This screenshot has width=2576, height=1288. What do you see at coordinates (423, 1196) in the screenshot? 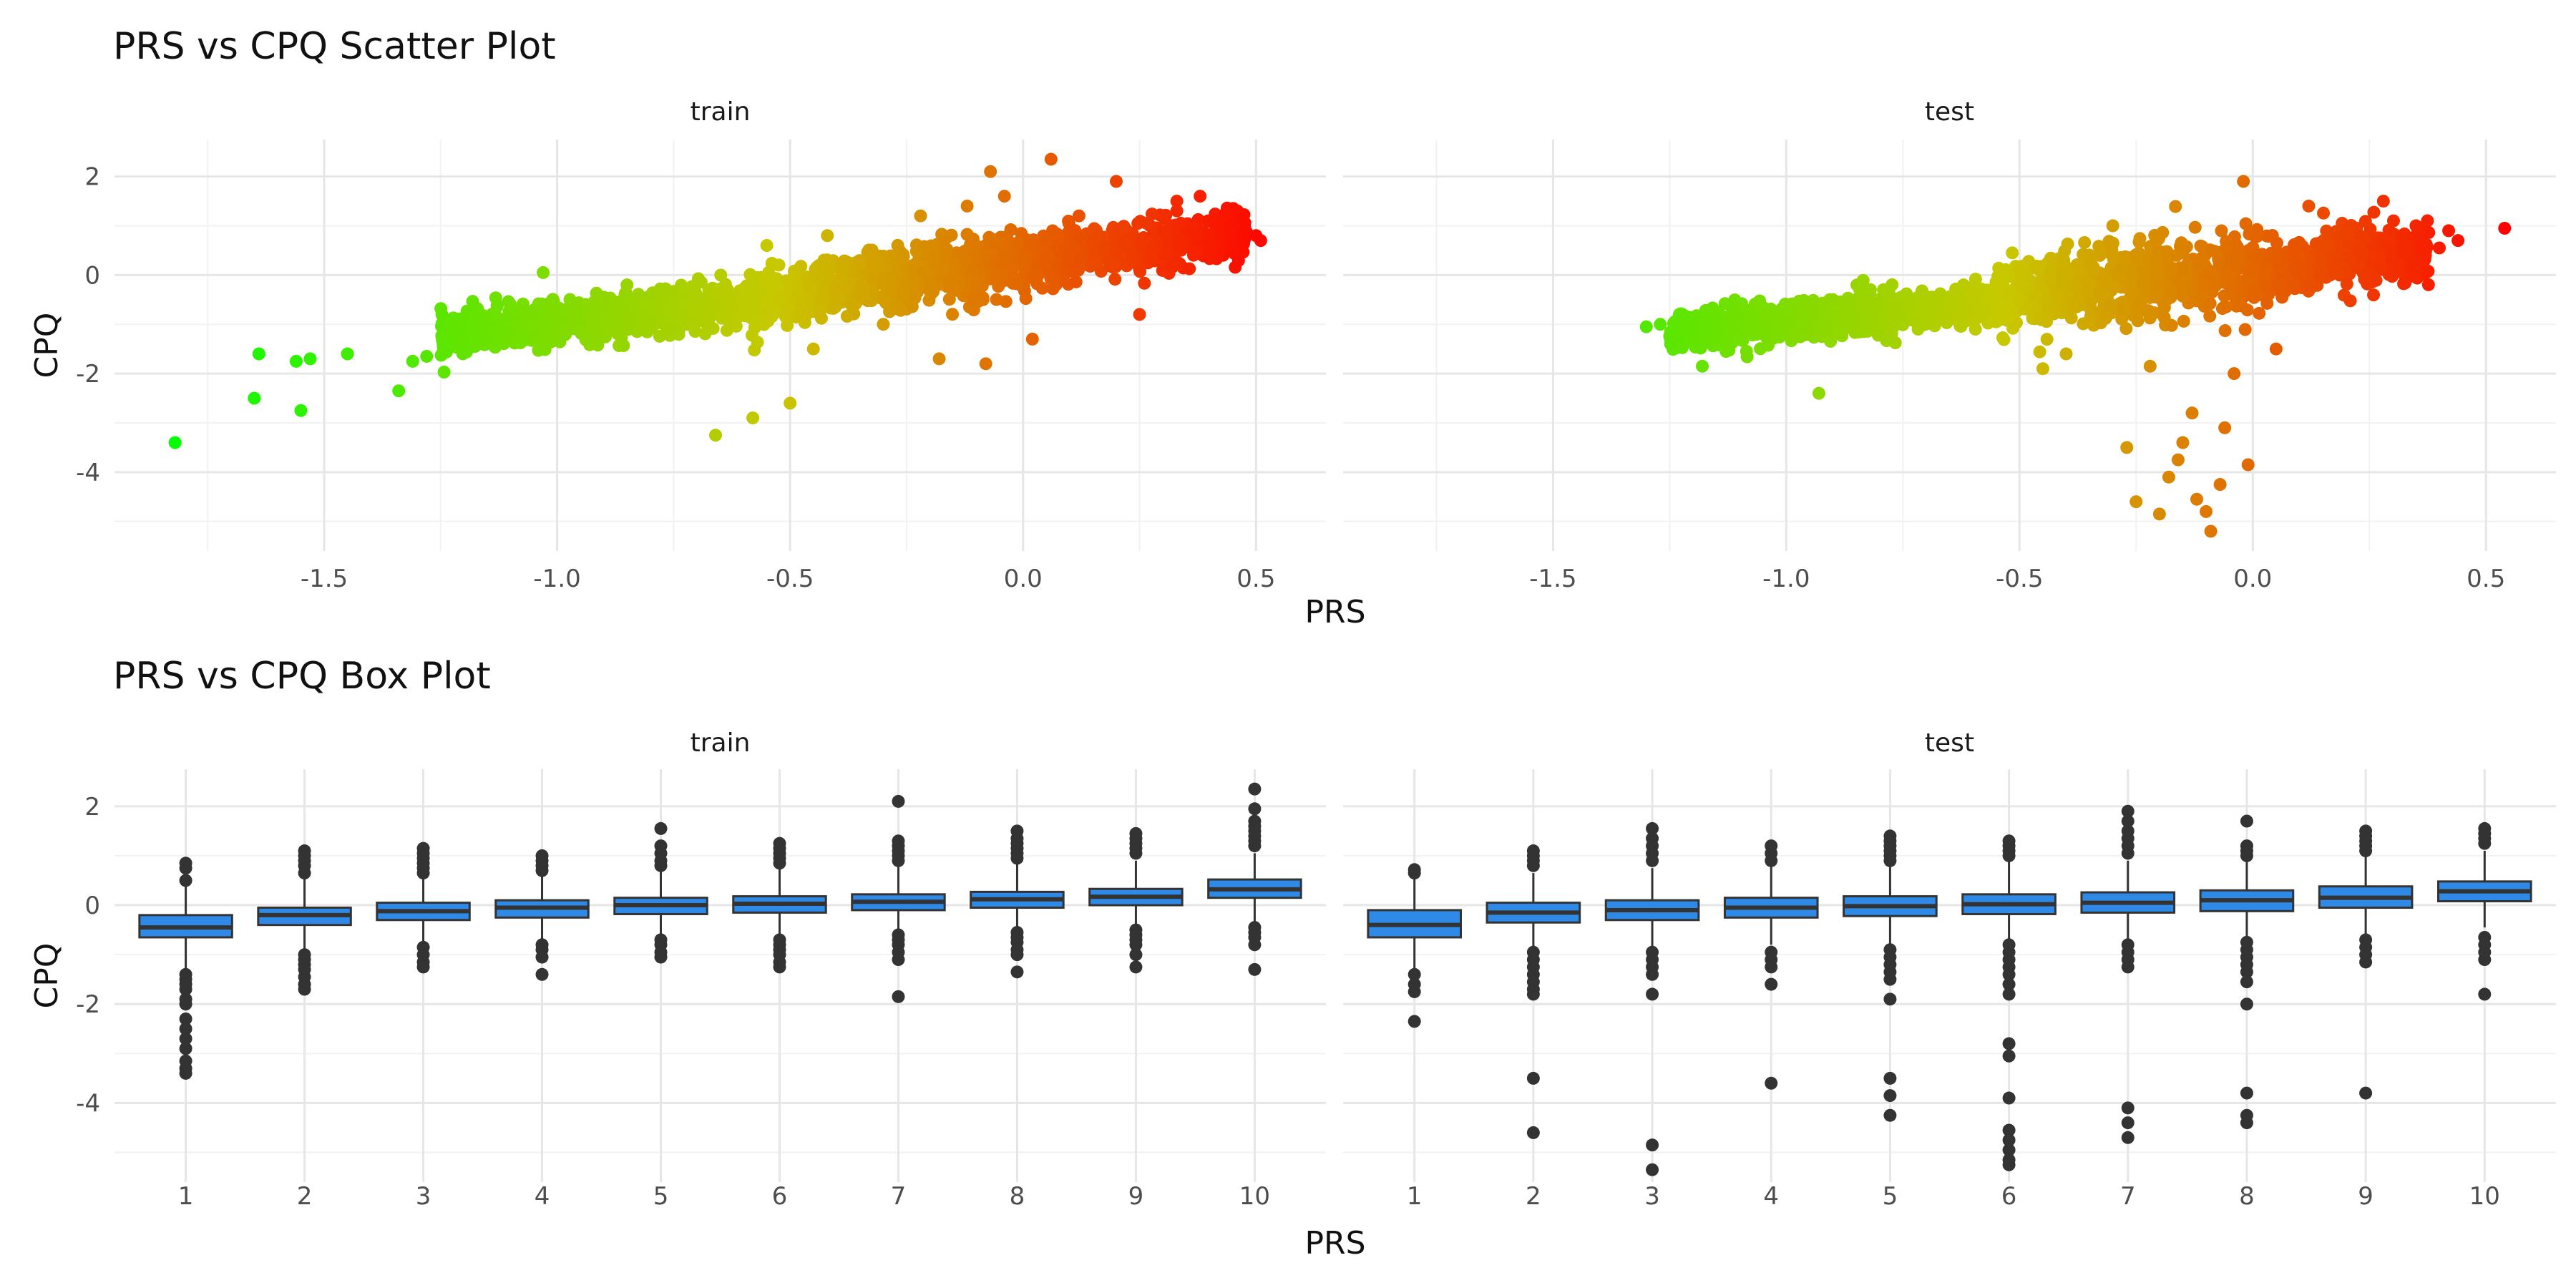
I see `x-tick-label: 3` at bounding box center [423, 1196].